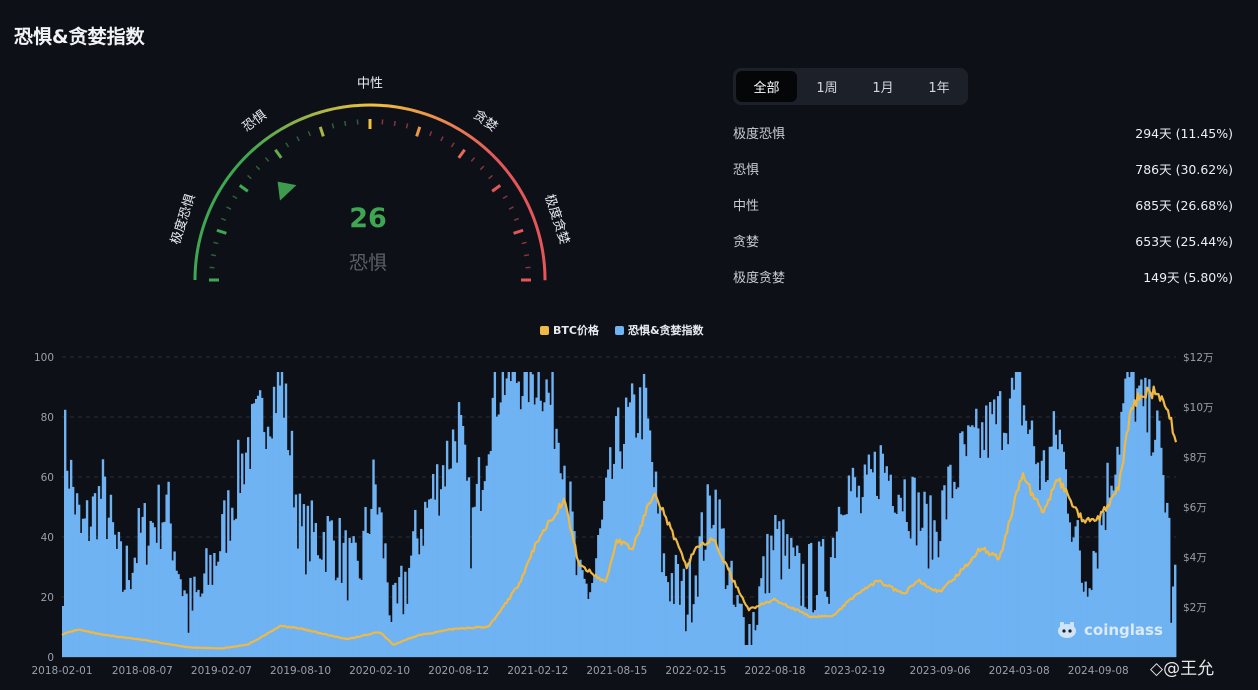 Image resolution: width=1258 pixels, height=690 pixels. Describe the element at coordinates (79, 37) in the screenshot. I see `page-title: 恐惧&贪婪指数` at that location.